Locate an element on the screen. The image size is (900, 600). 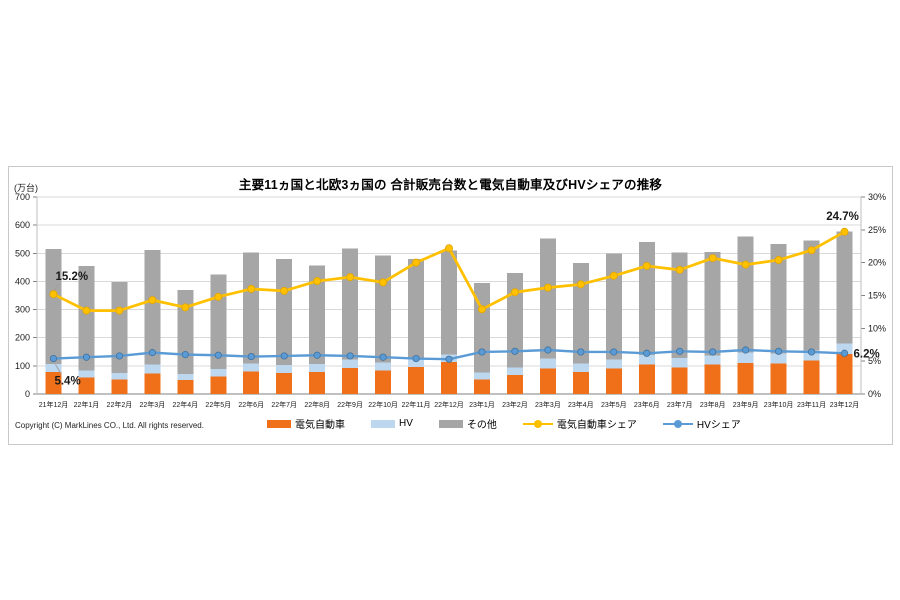
x-axis-tick-label: 22年12月 is located at coordinates (449, 404).